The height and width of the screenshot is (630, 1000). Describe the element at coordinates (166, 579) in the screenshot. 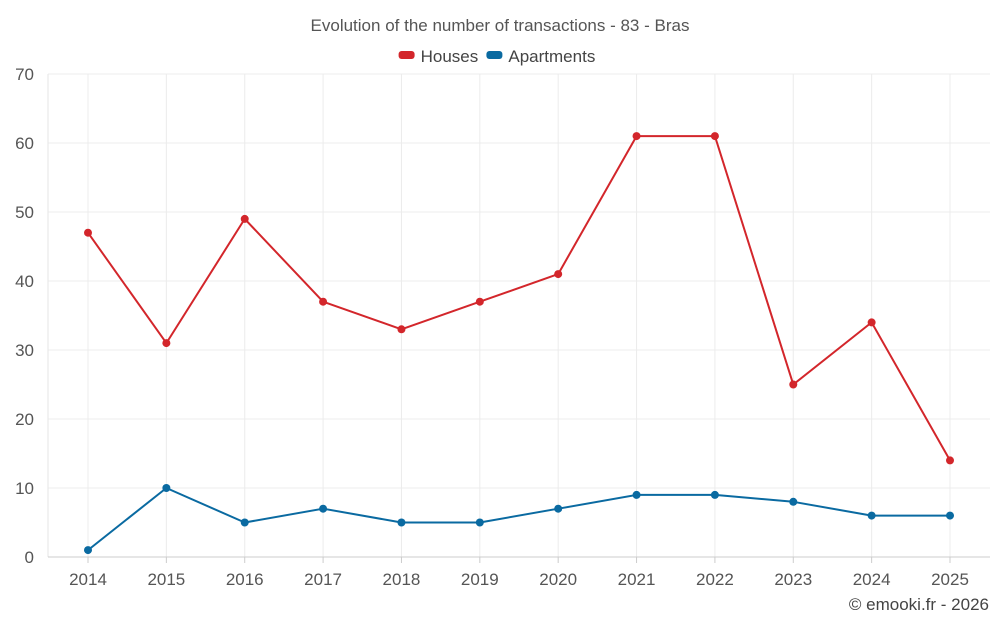

I see `x-tick-label: 2015` at that location.